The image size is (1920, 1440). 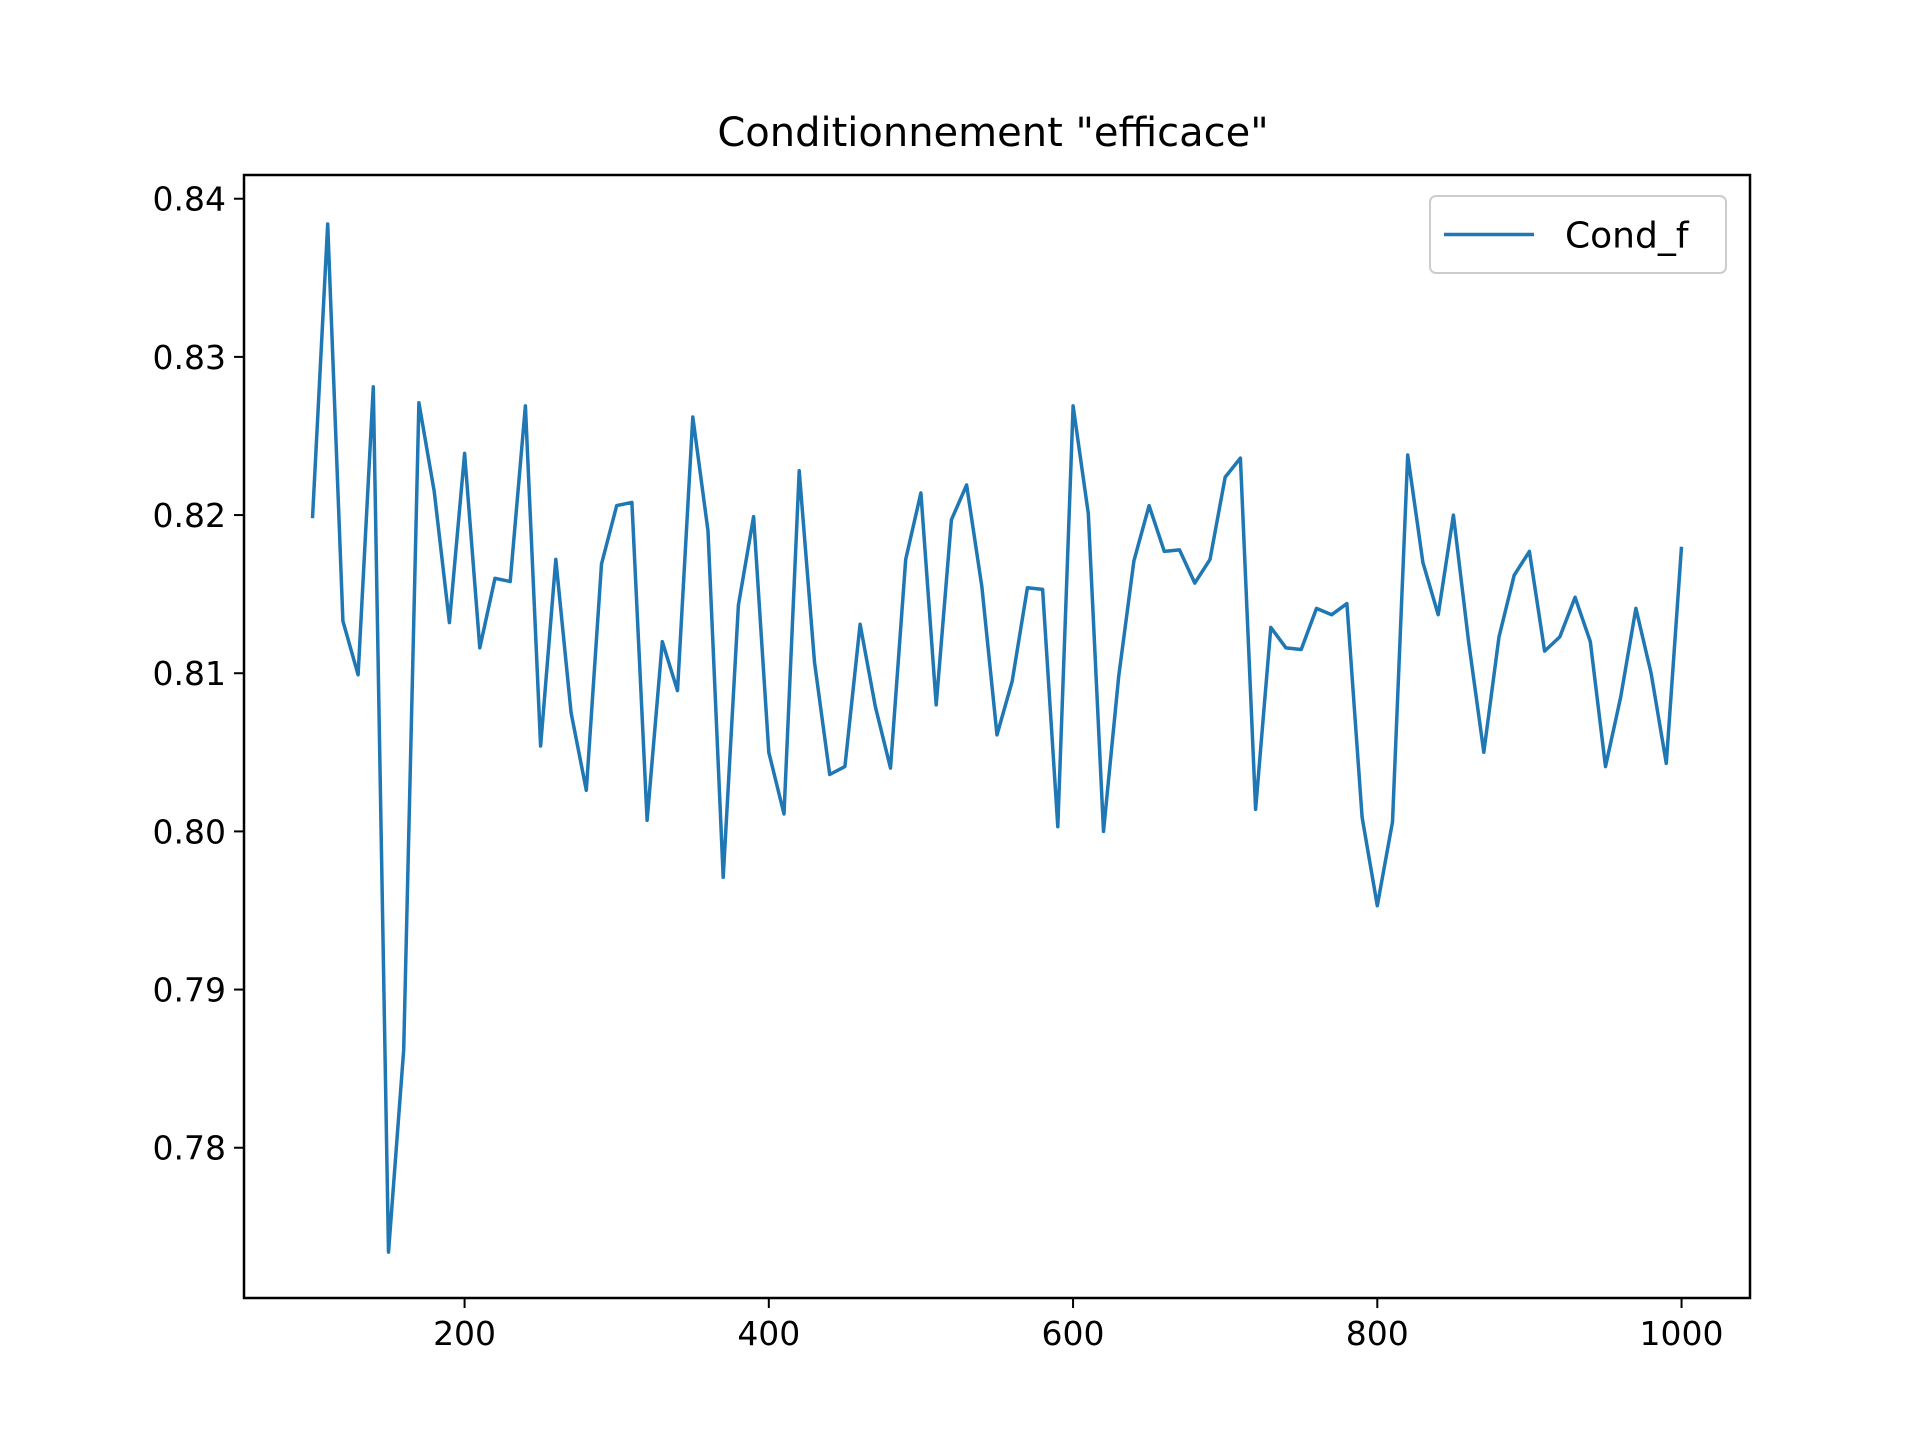 I want to click on y-tick-label: 0.80, so click(x=189, y=831).